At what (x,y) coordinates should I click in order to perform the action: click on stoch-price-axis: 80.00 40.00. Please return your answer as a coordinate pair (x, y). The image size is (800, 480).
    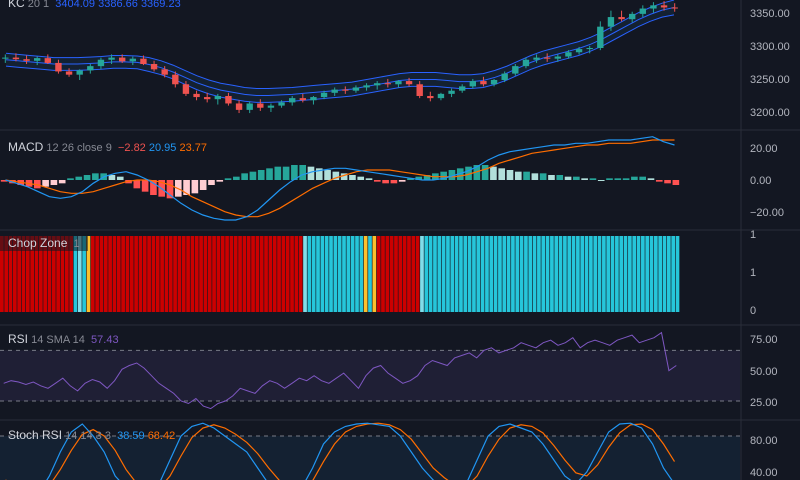
    Looking at the image, I should click on (771, 450).